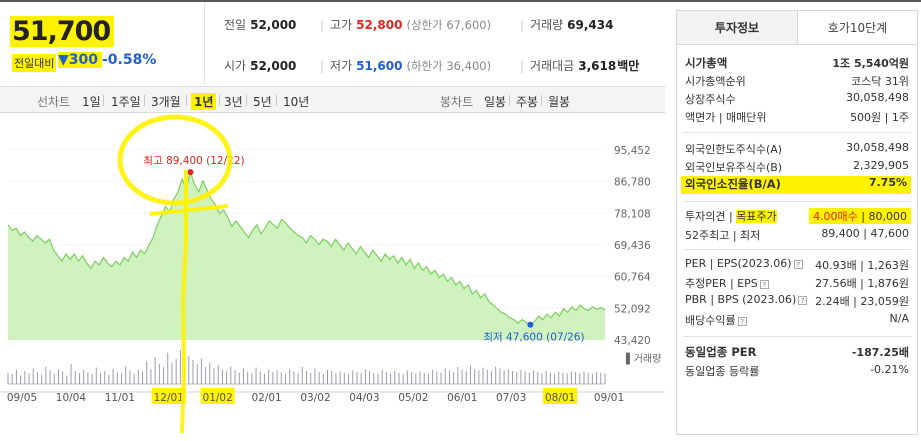 This screenshot has width=921, height=441. Describe the element at coordinates (91, 102) in the screenshot. I see `tab-1day: 1일` at that location.